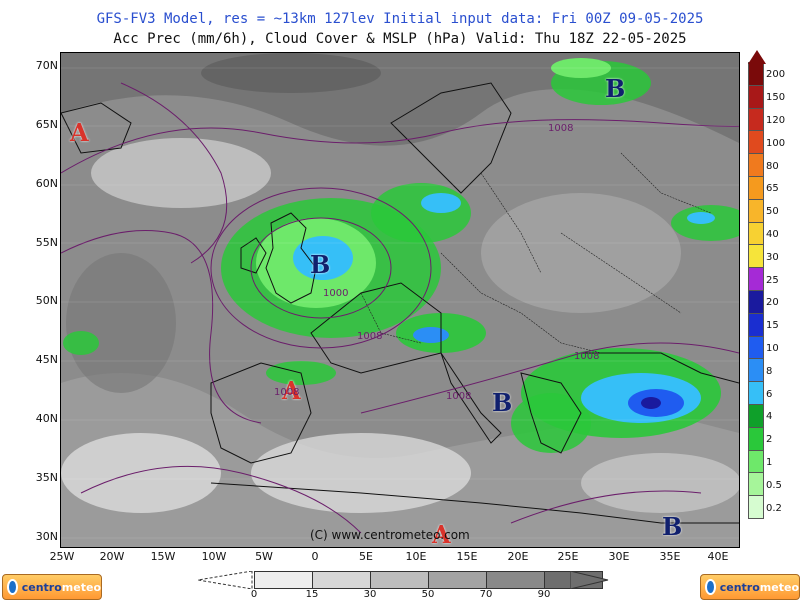  I want to click on precip-scale-label: 100, so click(776, 143).